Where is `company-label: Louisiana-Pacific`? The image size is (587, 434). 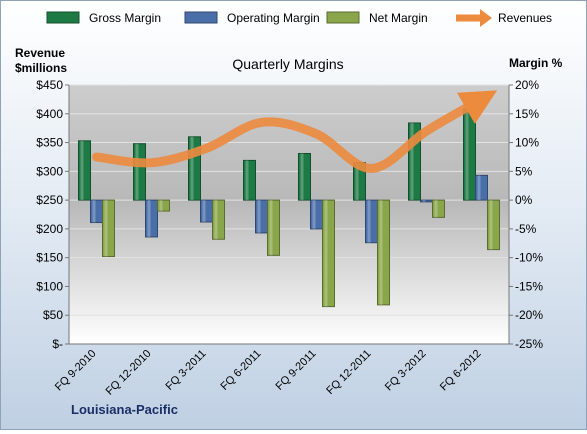 company-label: Louisiana-Pacific is located at coordinates (124, 409).